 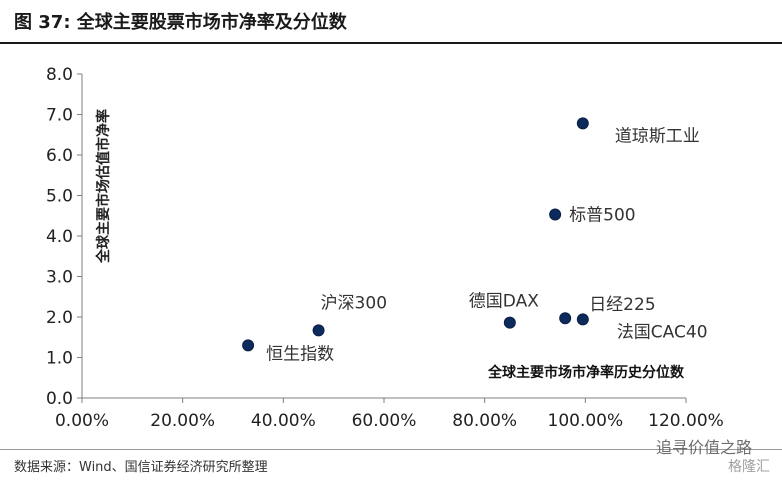 What do you see at coordinates (391, 22) in the screenshot?
I see `title-bar: 图 37: 全球主要股票市场市净率及分位数` at bounding box center [391, 22].